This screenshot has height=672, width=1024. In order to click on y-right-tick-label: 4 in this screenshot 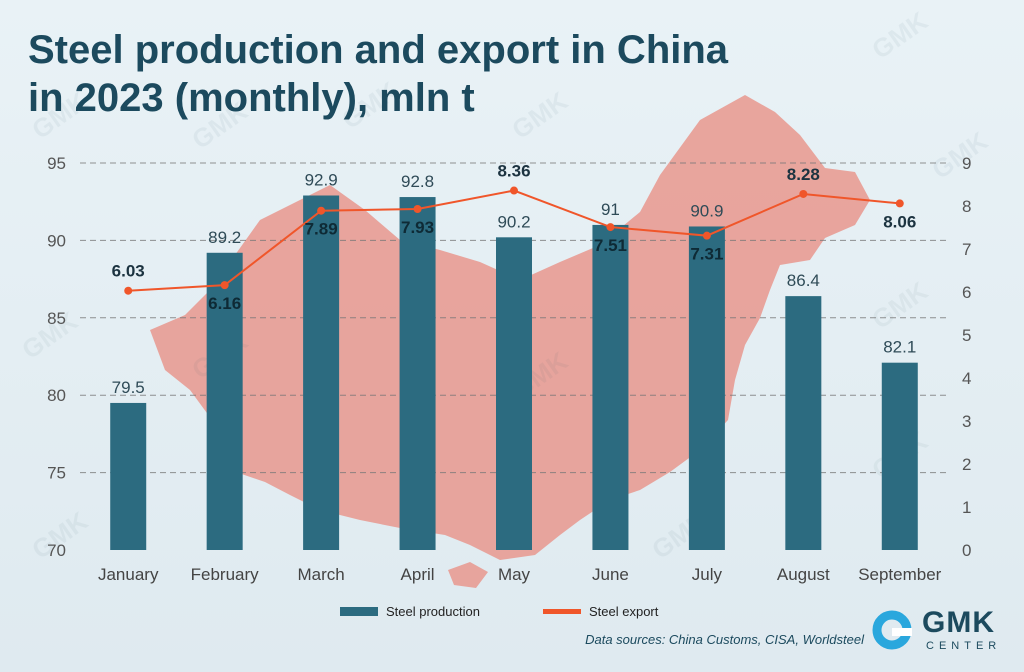, I will do `click(966, 378)`.